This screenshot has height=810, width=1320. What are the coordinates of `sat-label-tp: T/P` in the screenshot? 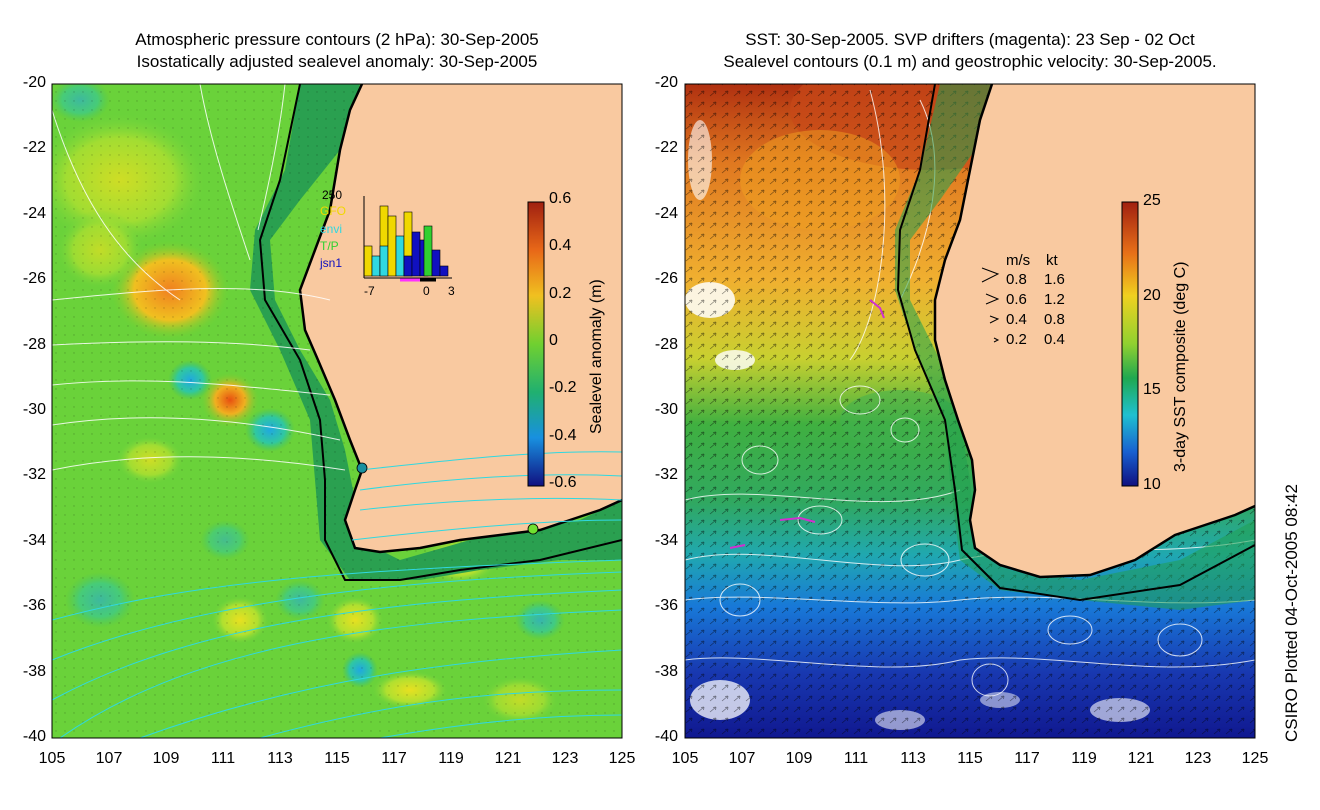 It's located at (329, 246).